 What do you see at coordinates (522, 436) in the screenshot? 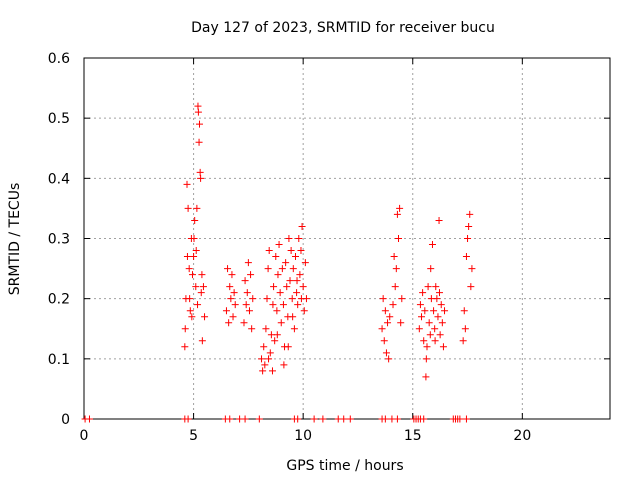
I see `x-tick-label: 20` at bounding box center [522, 436].